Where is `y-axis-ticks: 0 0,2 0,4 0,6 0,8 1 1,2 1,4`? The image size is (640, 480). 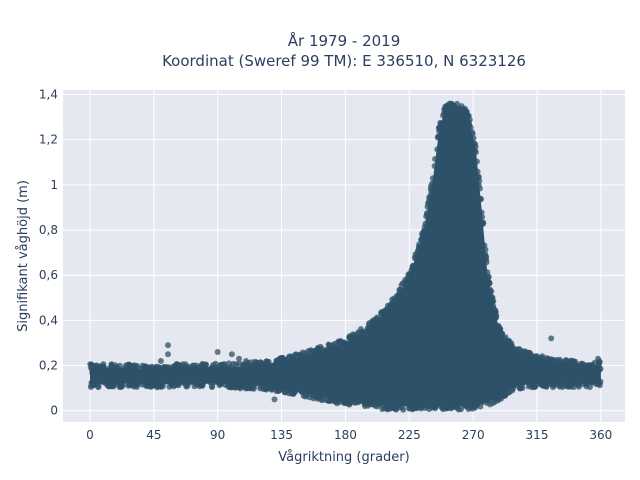 y-axis-ticks: 0 0,2 0,4 0,6 0,8 1 1,2 1,4 is located at coordinates (48, 253).